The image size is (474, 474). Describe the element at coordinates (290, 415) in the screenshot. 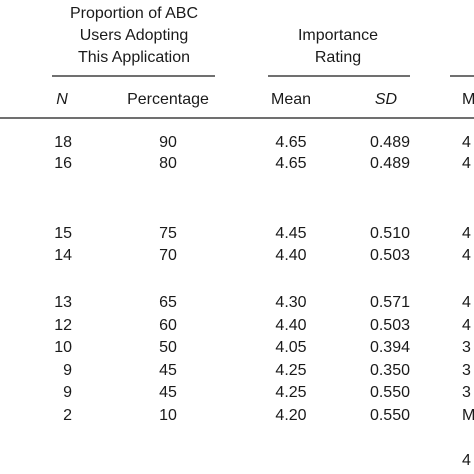

I see `cell: 4.20` at that location.